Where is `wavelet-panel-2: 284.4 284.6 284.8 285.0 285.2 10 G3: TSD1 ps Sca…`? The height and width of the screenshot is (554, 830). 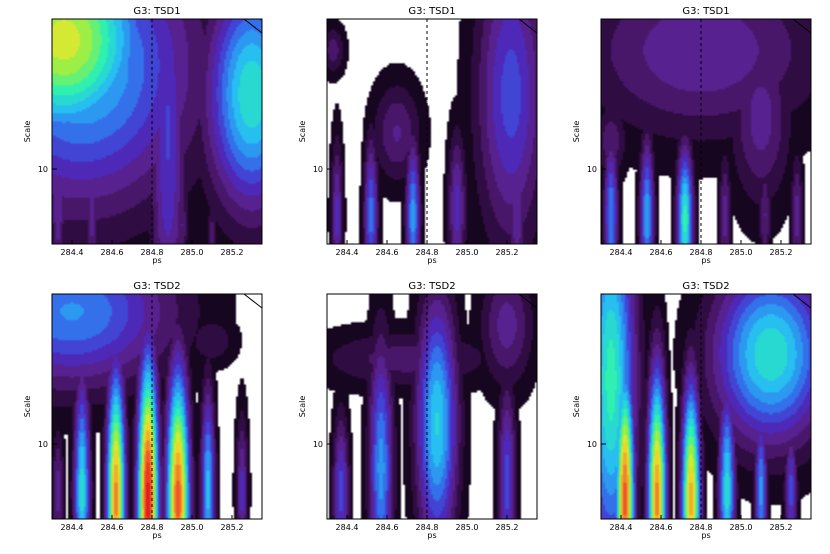
wavelet-panel-2: 284.4 284.6 284.8 285.0 285.2 10 G3: TSD1 ps Sca… is located at coordinates (418, 135).